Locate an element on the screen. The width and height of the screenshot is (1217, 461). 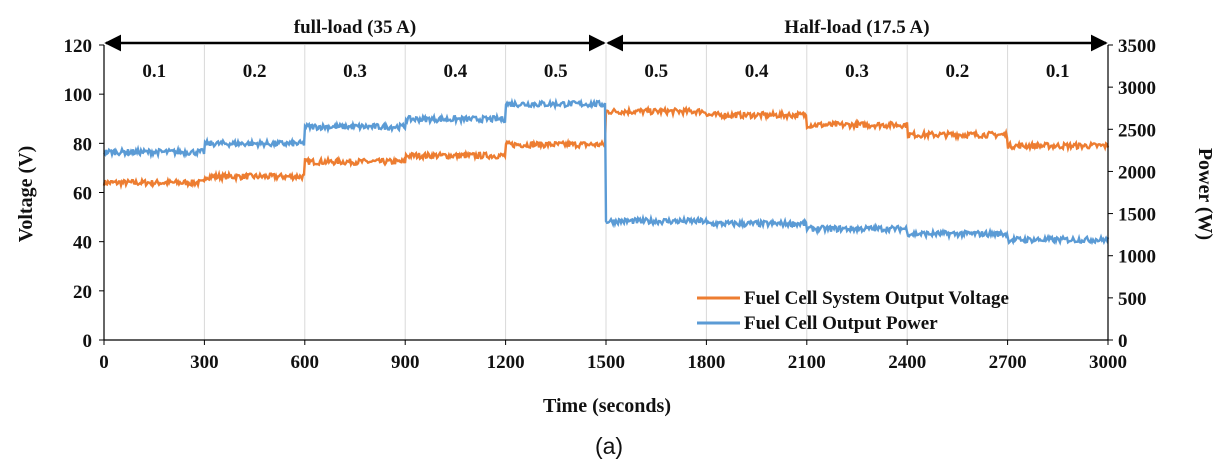
y-tick-label: 0 is located at coordinates (88, 341).